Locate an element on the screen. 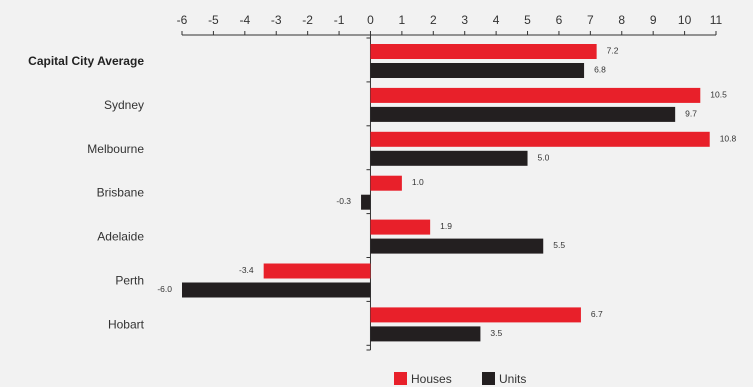 This screenshot has height=387, width=753. zero-line is located at coordinates (368, 193).